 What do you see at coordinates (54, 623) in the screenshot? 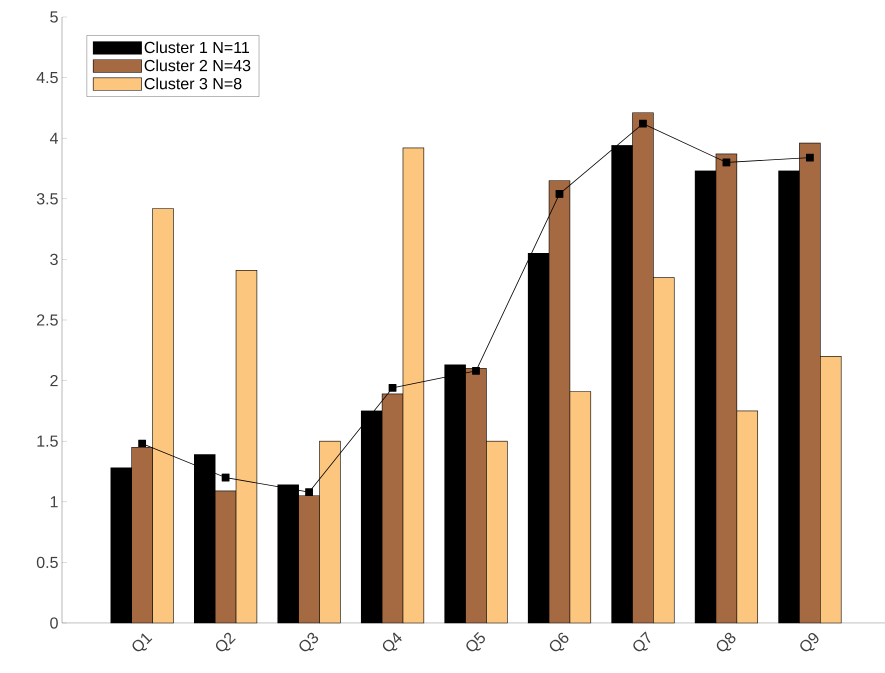
I see `y-tick-label: 0` at bounding box center [54, 623].